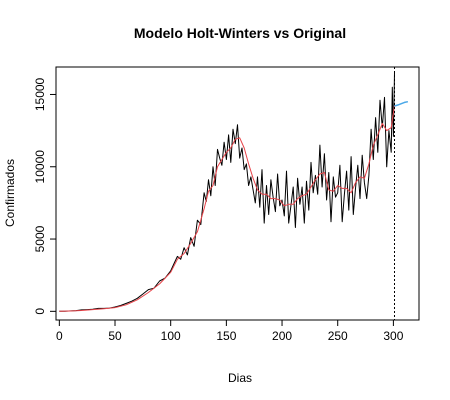 The width and height of the screenshot is (450, 400). Describe the element at coordinates (40, 238) in the screenshot. I see `y-tick-label-5000: 5000` at that location.